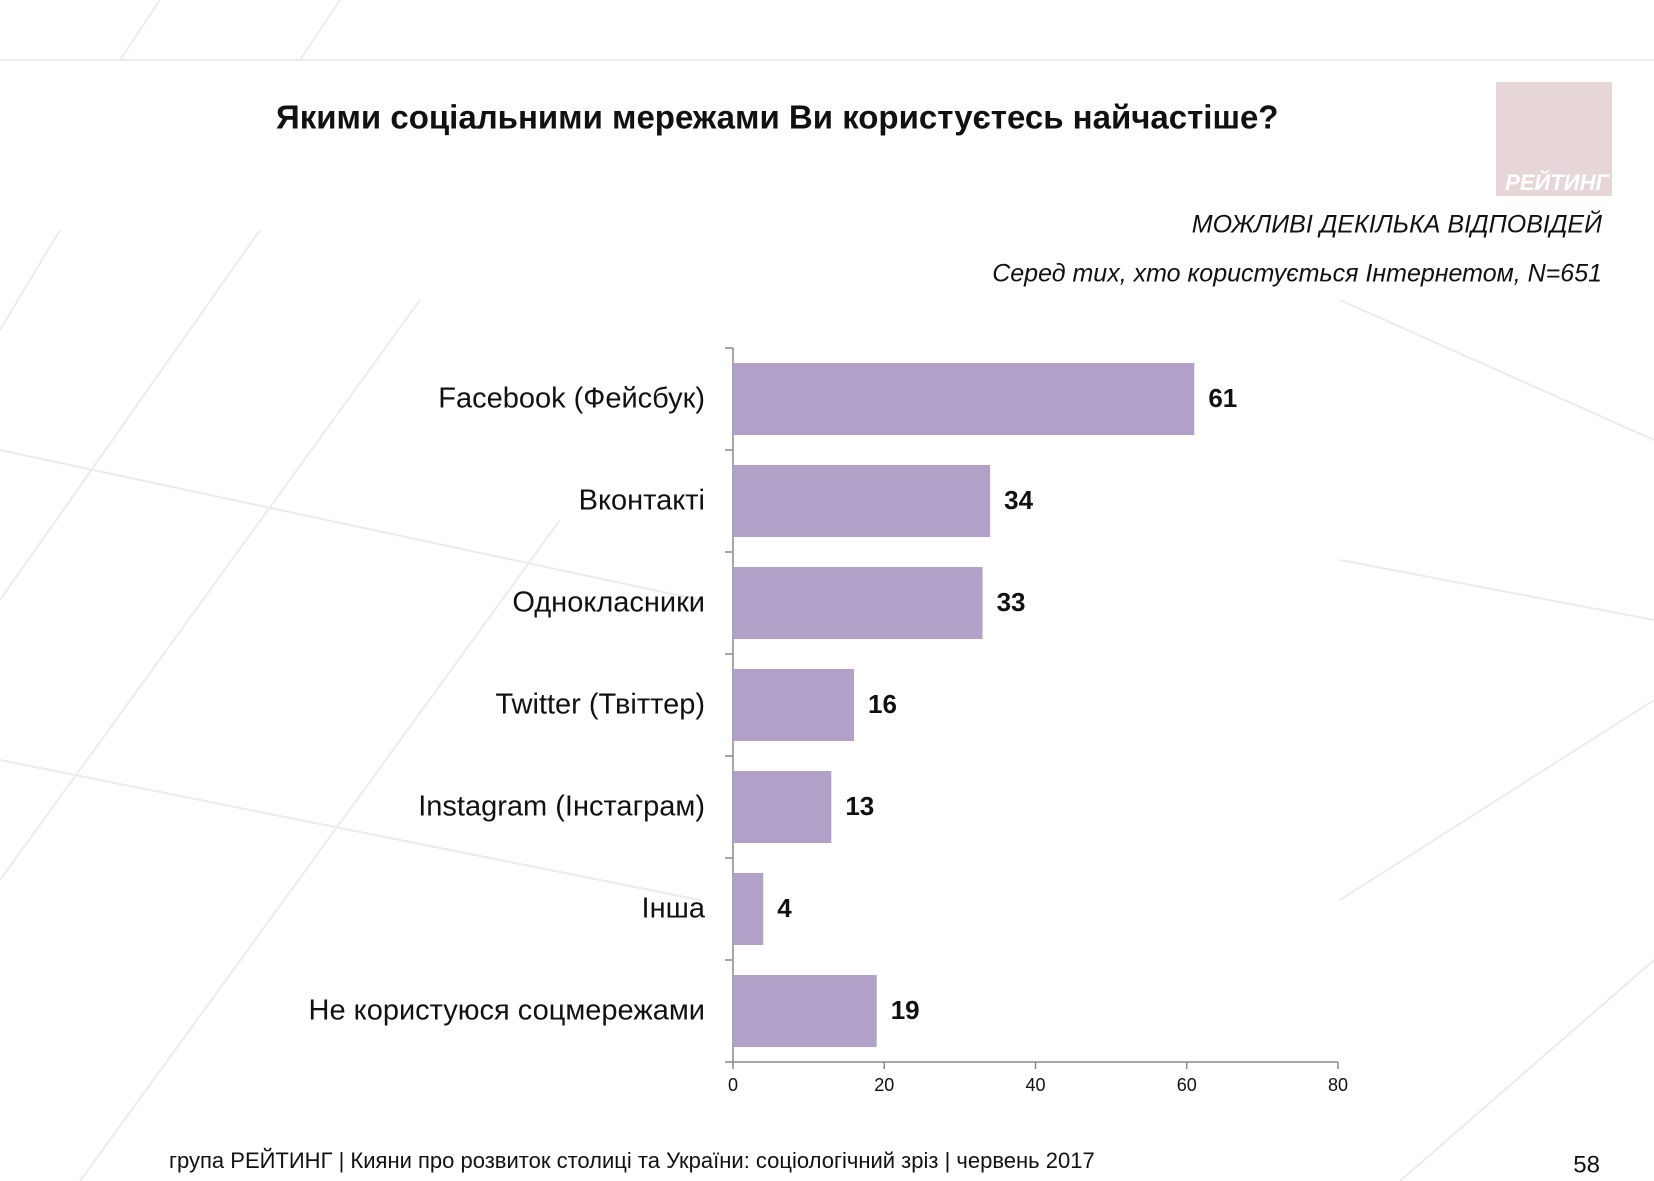  I want to click on x-tick-label: 0, so click(733, 1085).